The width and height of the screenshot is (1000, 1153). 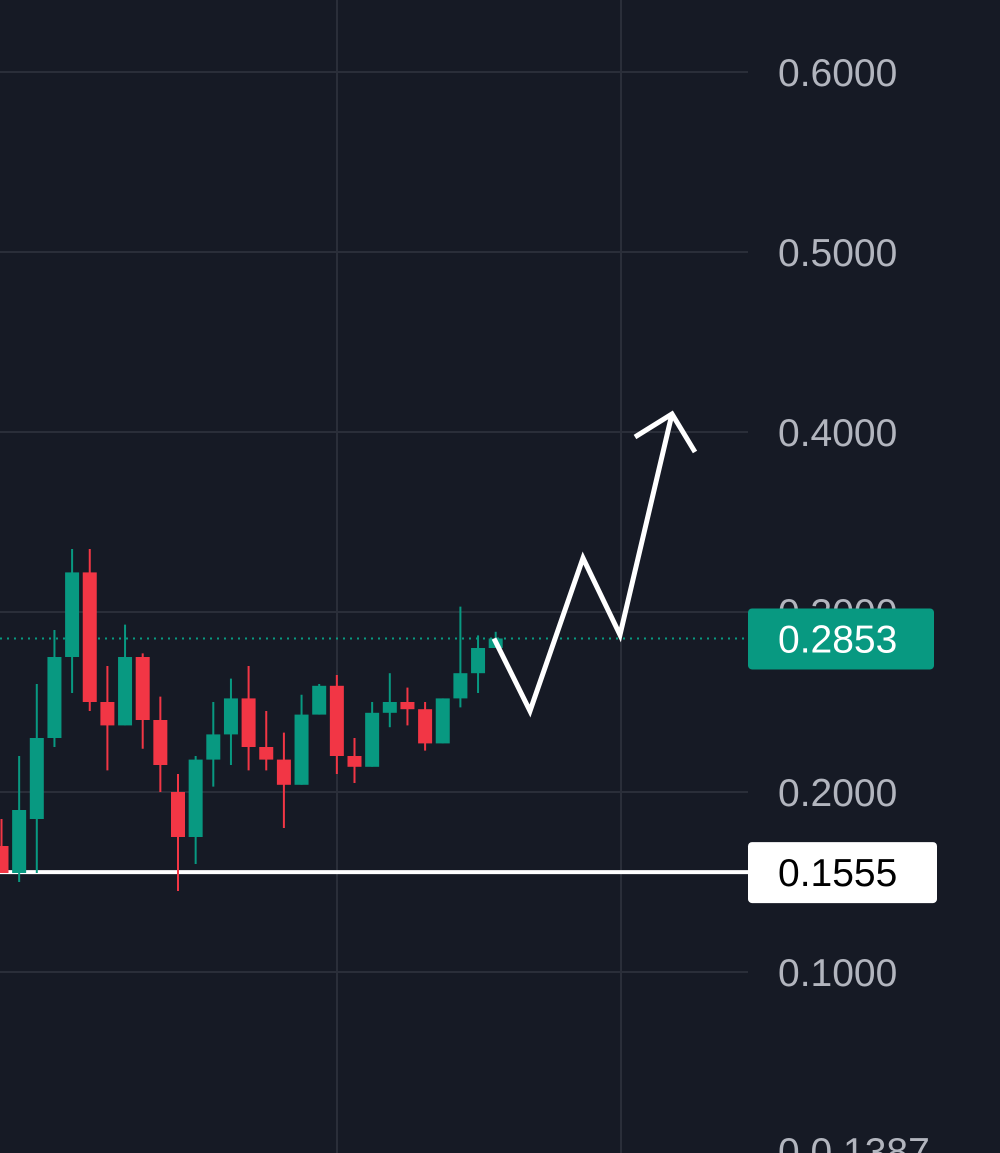 What do you see at coordinates (583, 565) in the screenshot?
I see `projection-path` at bounding box center [583, 565].